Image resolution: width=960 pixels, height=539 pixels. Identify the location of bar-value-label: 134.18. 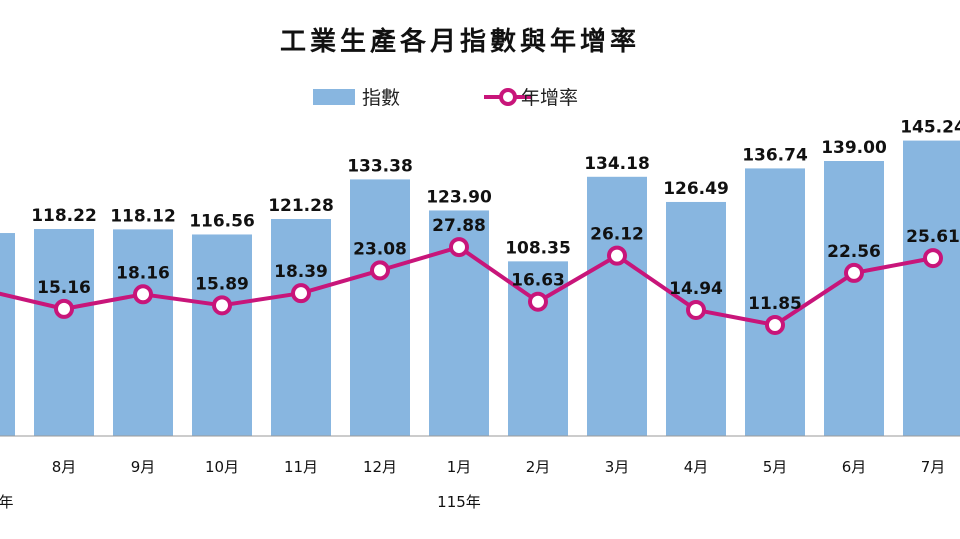
(617, 164).